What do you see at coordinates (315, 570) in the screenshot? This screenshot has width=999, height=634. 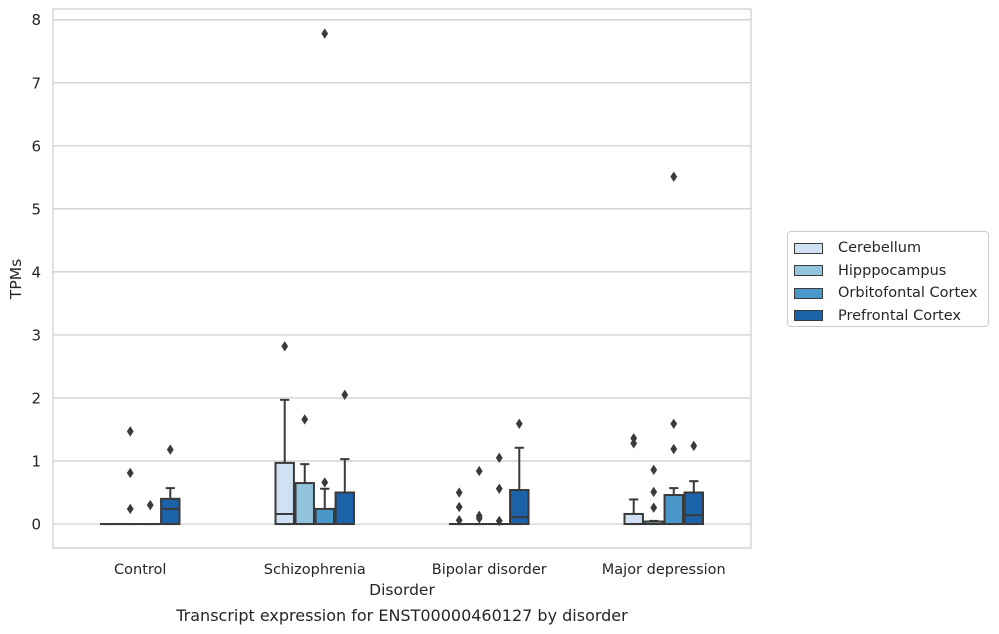 I see `x-tick-label: Schizophrenia` at bounding box center [315, 570].